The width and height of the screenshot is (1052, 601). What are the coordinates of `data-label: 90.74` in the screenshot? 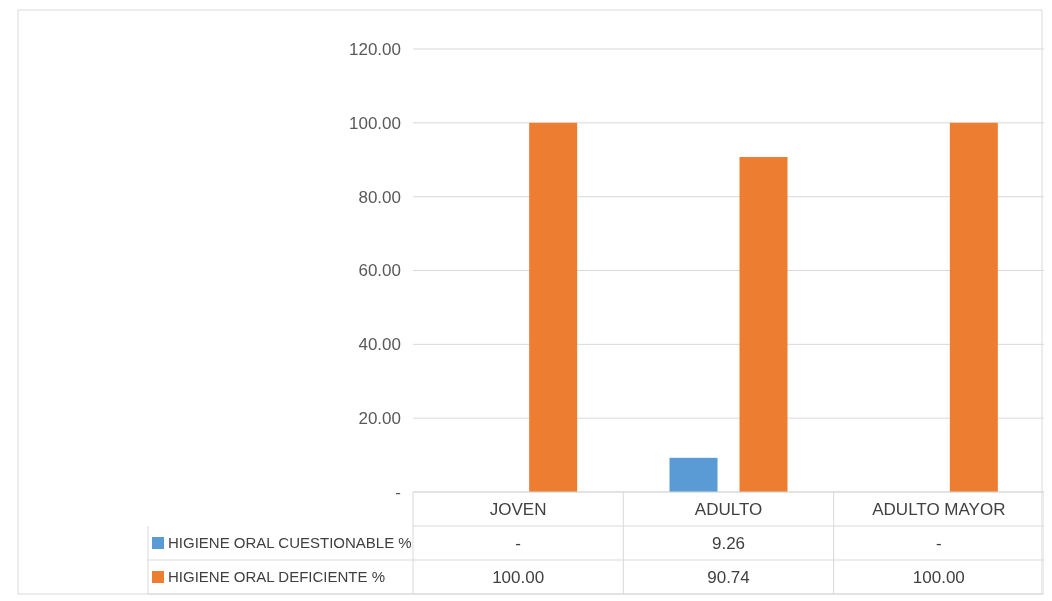 It's located at (728, 577).